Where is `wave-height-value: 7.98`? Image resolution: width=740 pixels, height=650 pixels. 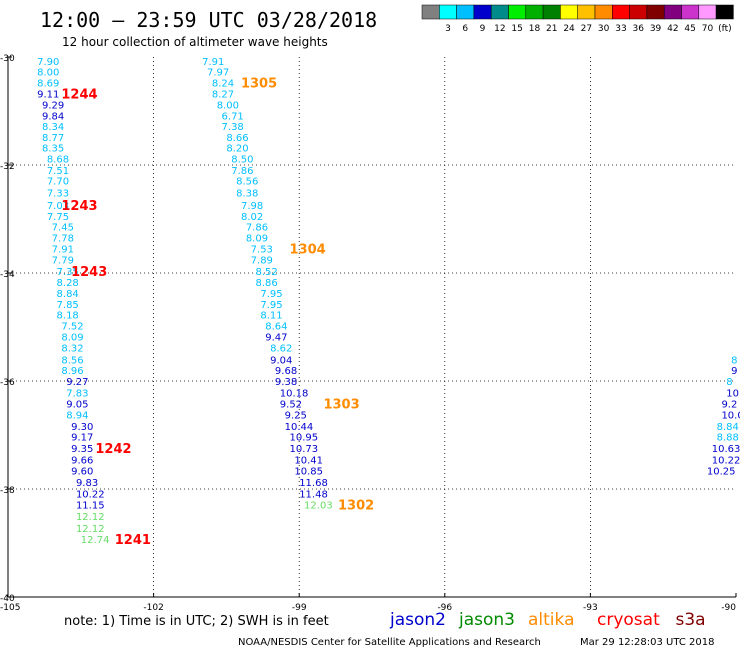
wave-height-value: 7.98 is located at coordinates (252, 206).